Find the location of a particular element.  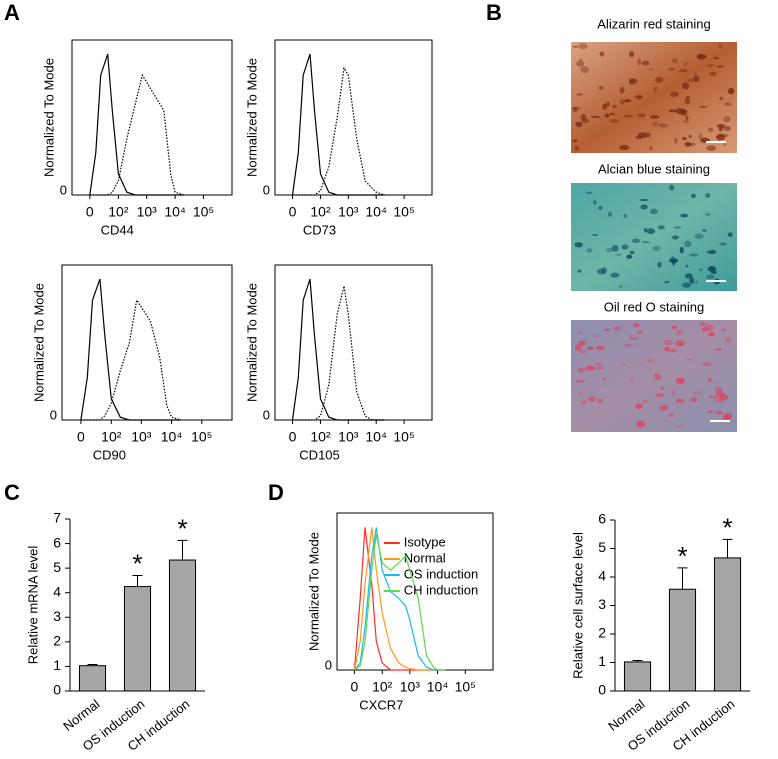

y-tick-label: 7 is located at coordinates (57, 518).